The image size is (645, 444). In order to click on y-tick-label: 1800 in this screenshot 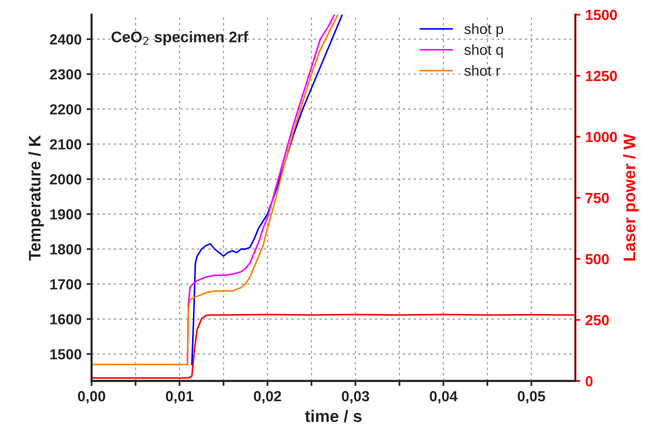, I will do `click(66, 249)`.